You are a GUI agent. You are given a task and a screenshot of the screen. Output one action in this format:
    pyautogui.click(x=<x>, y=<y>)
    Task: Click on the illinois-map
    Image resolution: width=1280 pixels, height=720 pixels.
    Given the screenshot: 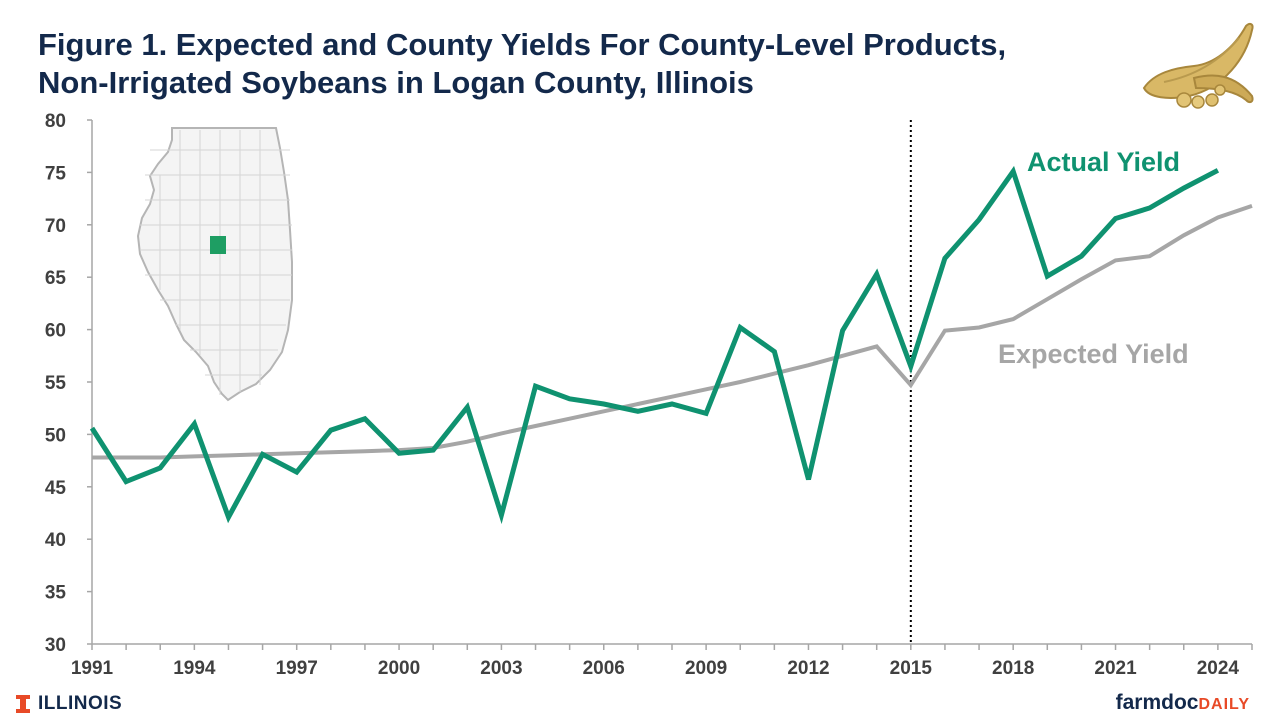 What is the action you would take?
    pyautogui.click(x=214, y=264)
    